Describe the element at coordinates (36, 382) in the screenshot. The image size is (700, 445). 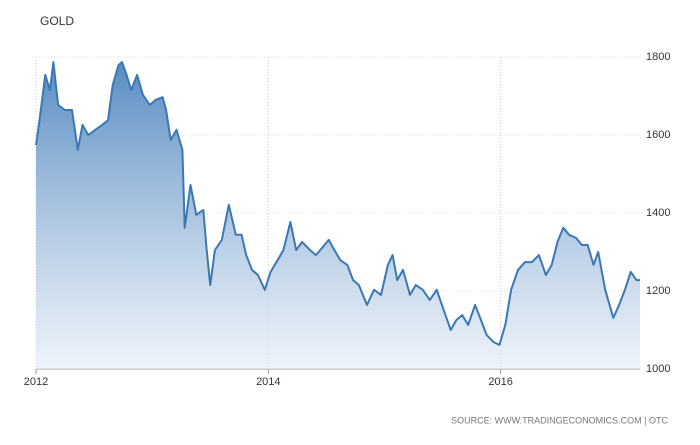
I see `x-tick-label: 2012` at that location.